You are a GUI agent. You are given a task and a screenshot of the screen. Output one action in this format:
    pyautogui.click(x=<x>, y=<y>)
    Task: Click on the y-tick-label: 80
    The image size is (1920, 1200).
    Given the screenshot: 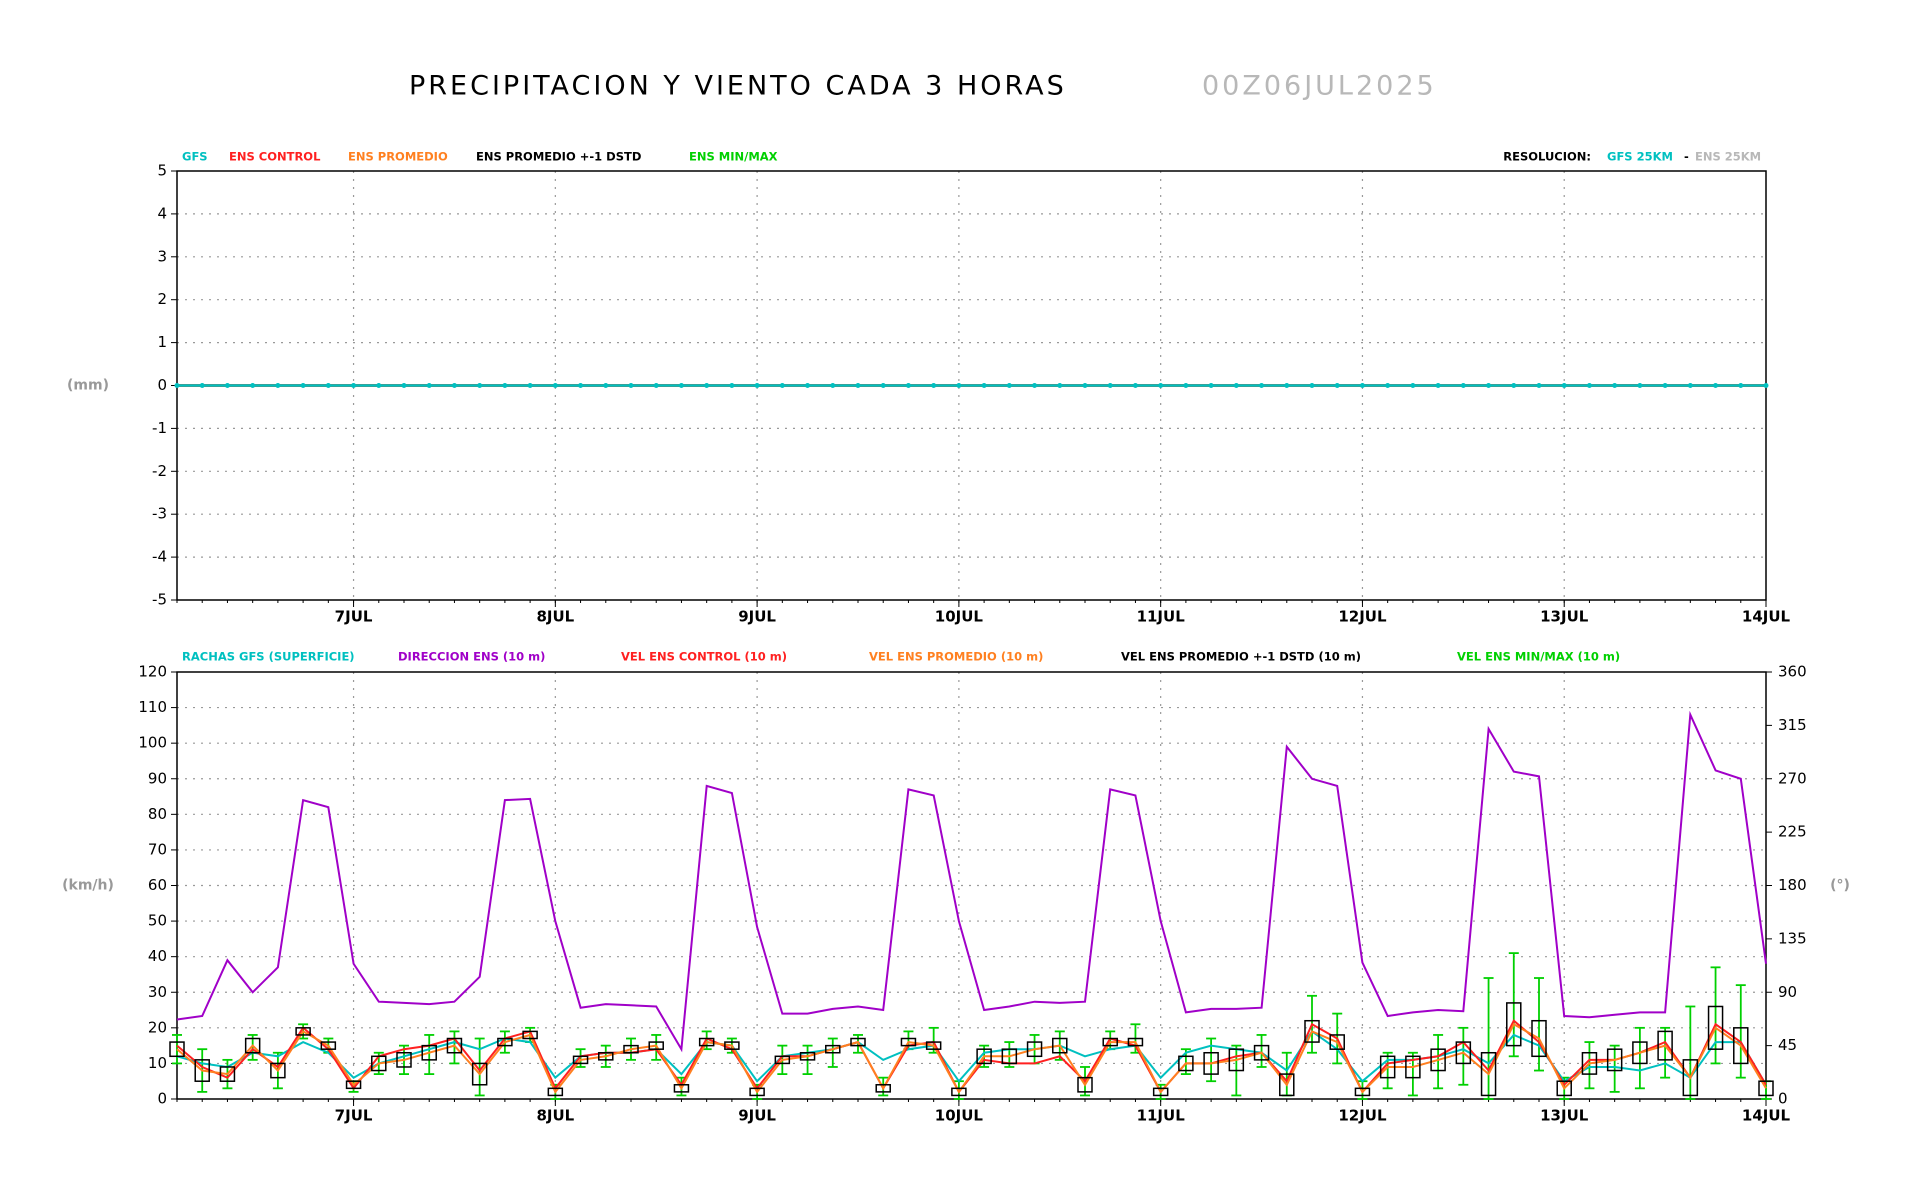 What is the action you would take?
    pyautogui.click(x=157, y=814)
    